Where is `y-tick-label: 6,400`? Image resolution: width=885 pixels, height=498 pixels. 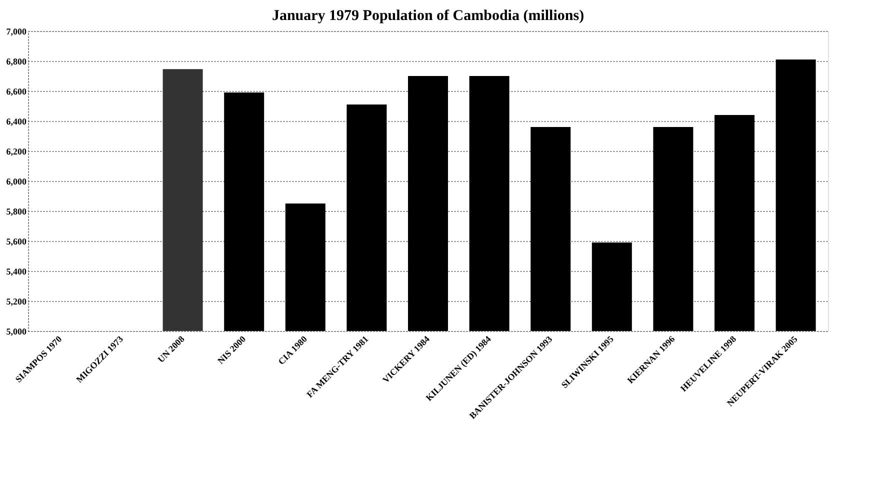
y-tick-label: 6,400 is located at coordinates (16, 121).